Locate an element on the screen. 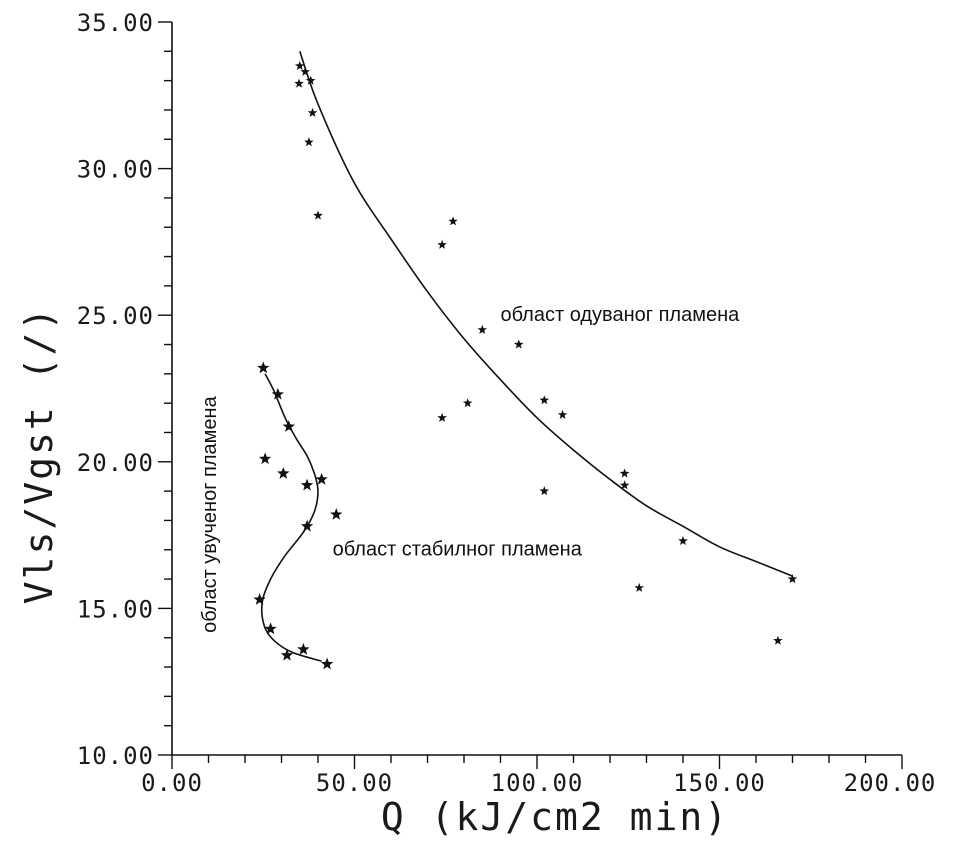 The width and height of the screenshot is (956, 842). x-tick-label: 100.00 is located at coordinates (537, 783).